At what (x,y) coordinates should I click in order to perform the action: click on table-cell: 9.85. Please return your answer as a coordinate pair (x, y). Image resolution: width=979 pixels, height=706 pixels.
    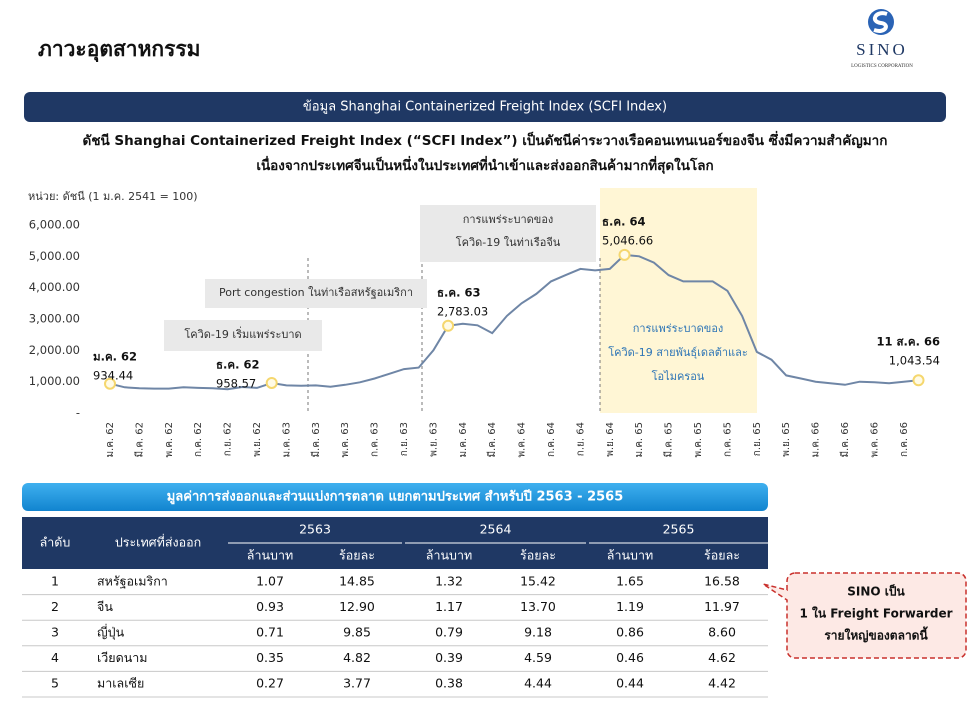
    Looking at the image, I should click on (357, 632).